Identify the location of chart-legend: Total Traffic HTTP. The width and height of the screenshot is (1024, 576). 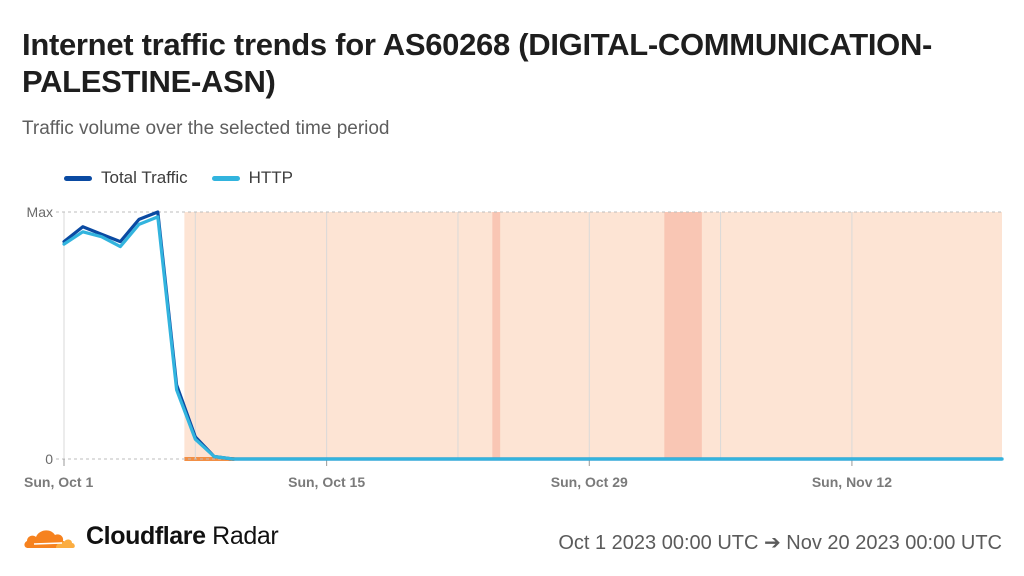
(190, 178).